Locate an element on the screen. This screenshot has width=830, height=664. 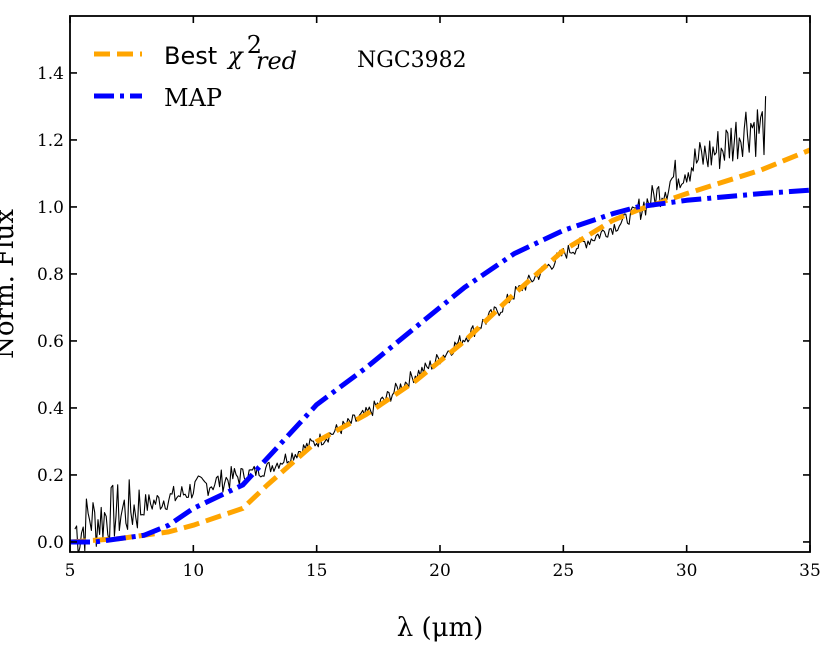
x-tick-label: 35 is located at coordinates (810, 571).